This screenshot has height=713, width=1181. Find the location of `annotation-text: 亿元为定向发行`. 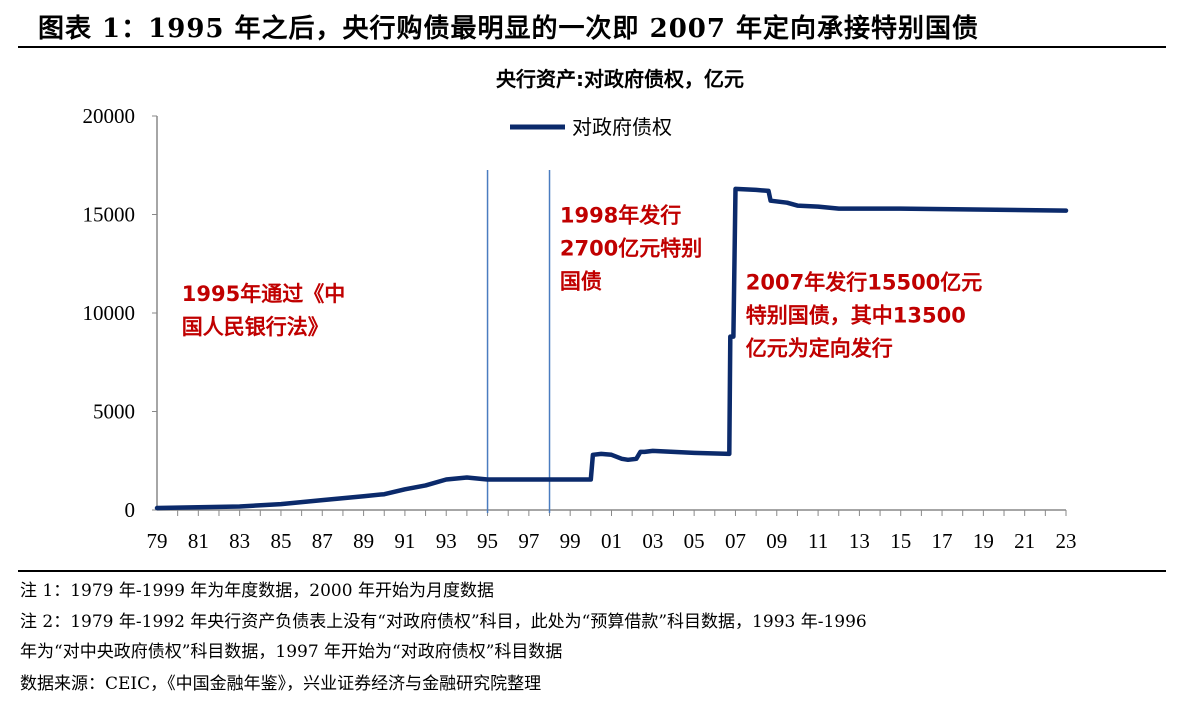

annotation-text: 亿元为定向发行 is located at coordinates (819, 348).